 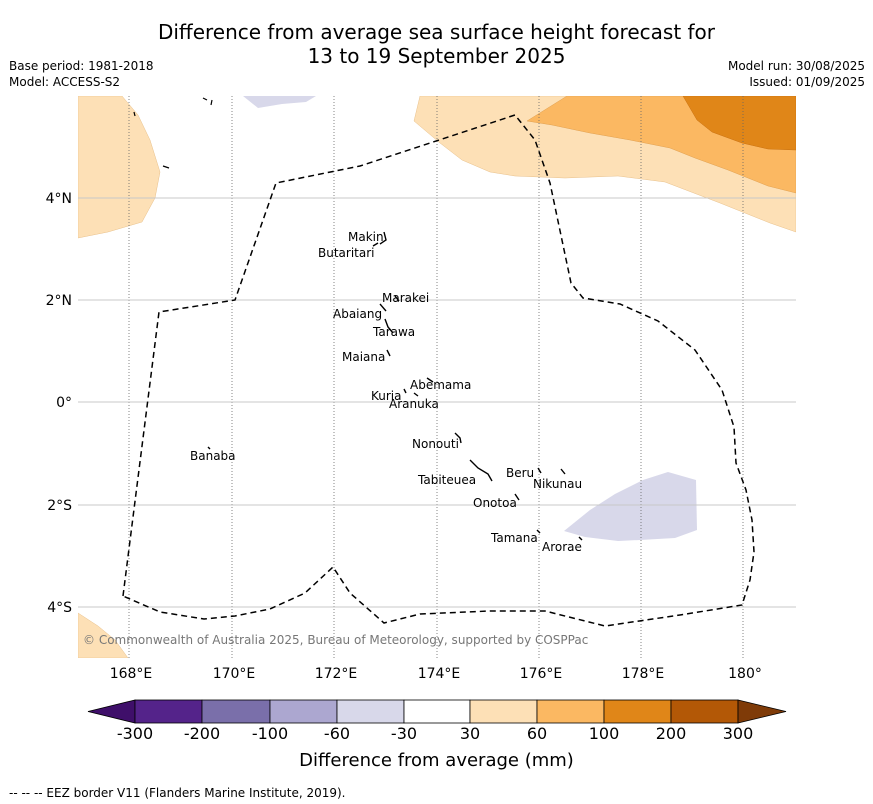 What do you see at coordinates (336, 674) in the screenshot?
I see `lon-label: 172°E` at bounding box center [336, 674].